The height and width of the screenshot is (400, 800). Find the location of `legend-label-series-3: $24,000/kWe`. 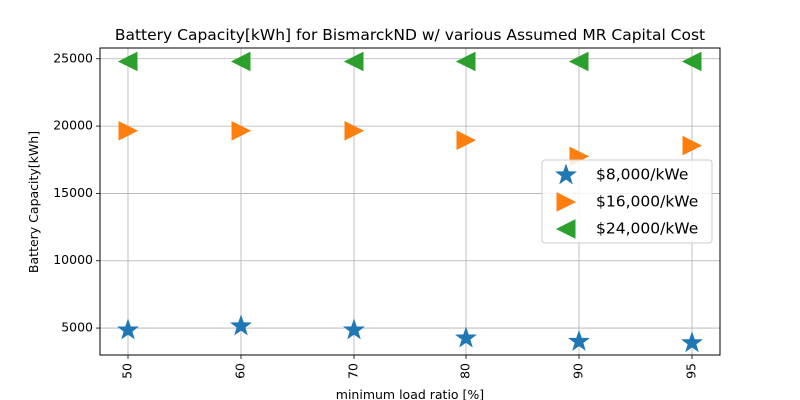

legend-label-series-3: $24,000/kWe is located at coordinates (647, 229).